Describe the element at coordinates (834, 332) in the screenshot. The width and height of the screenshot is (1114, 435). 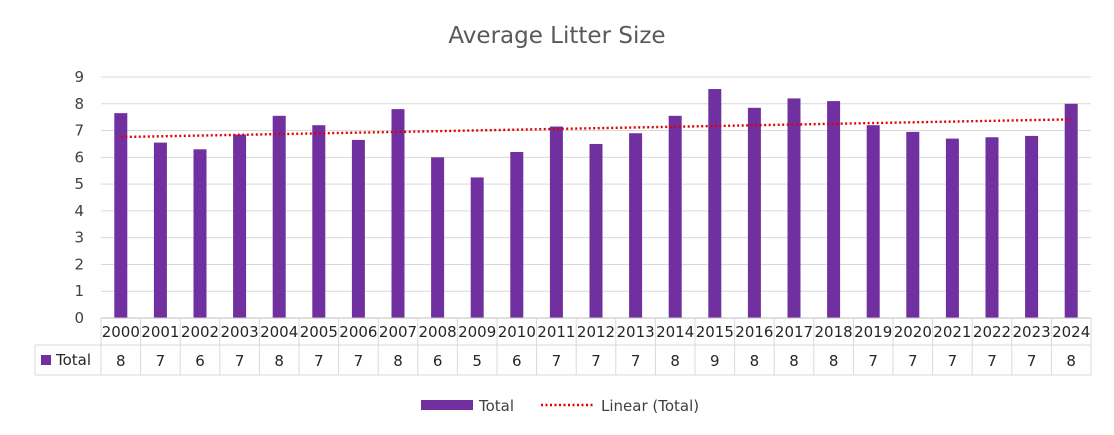
I see `x-category-label: 2018` at that location.